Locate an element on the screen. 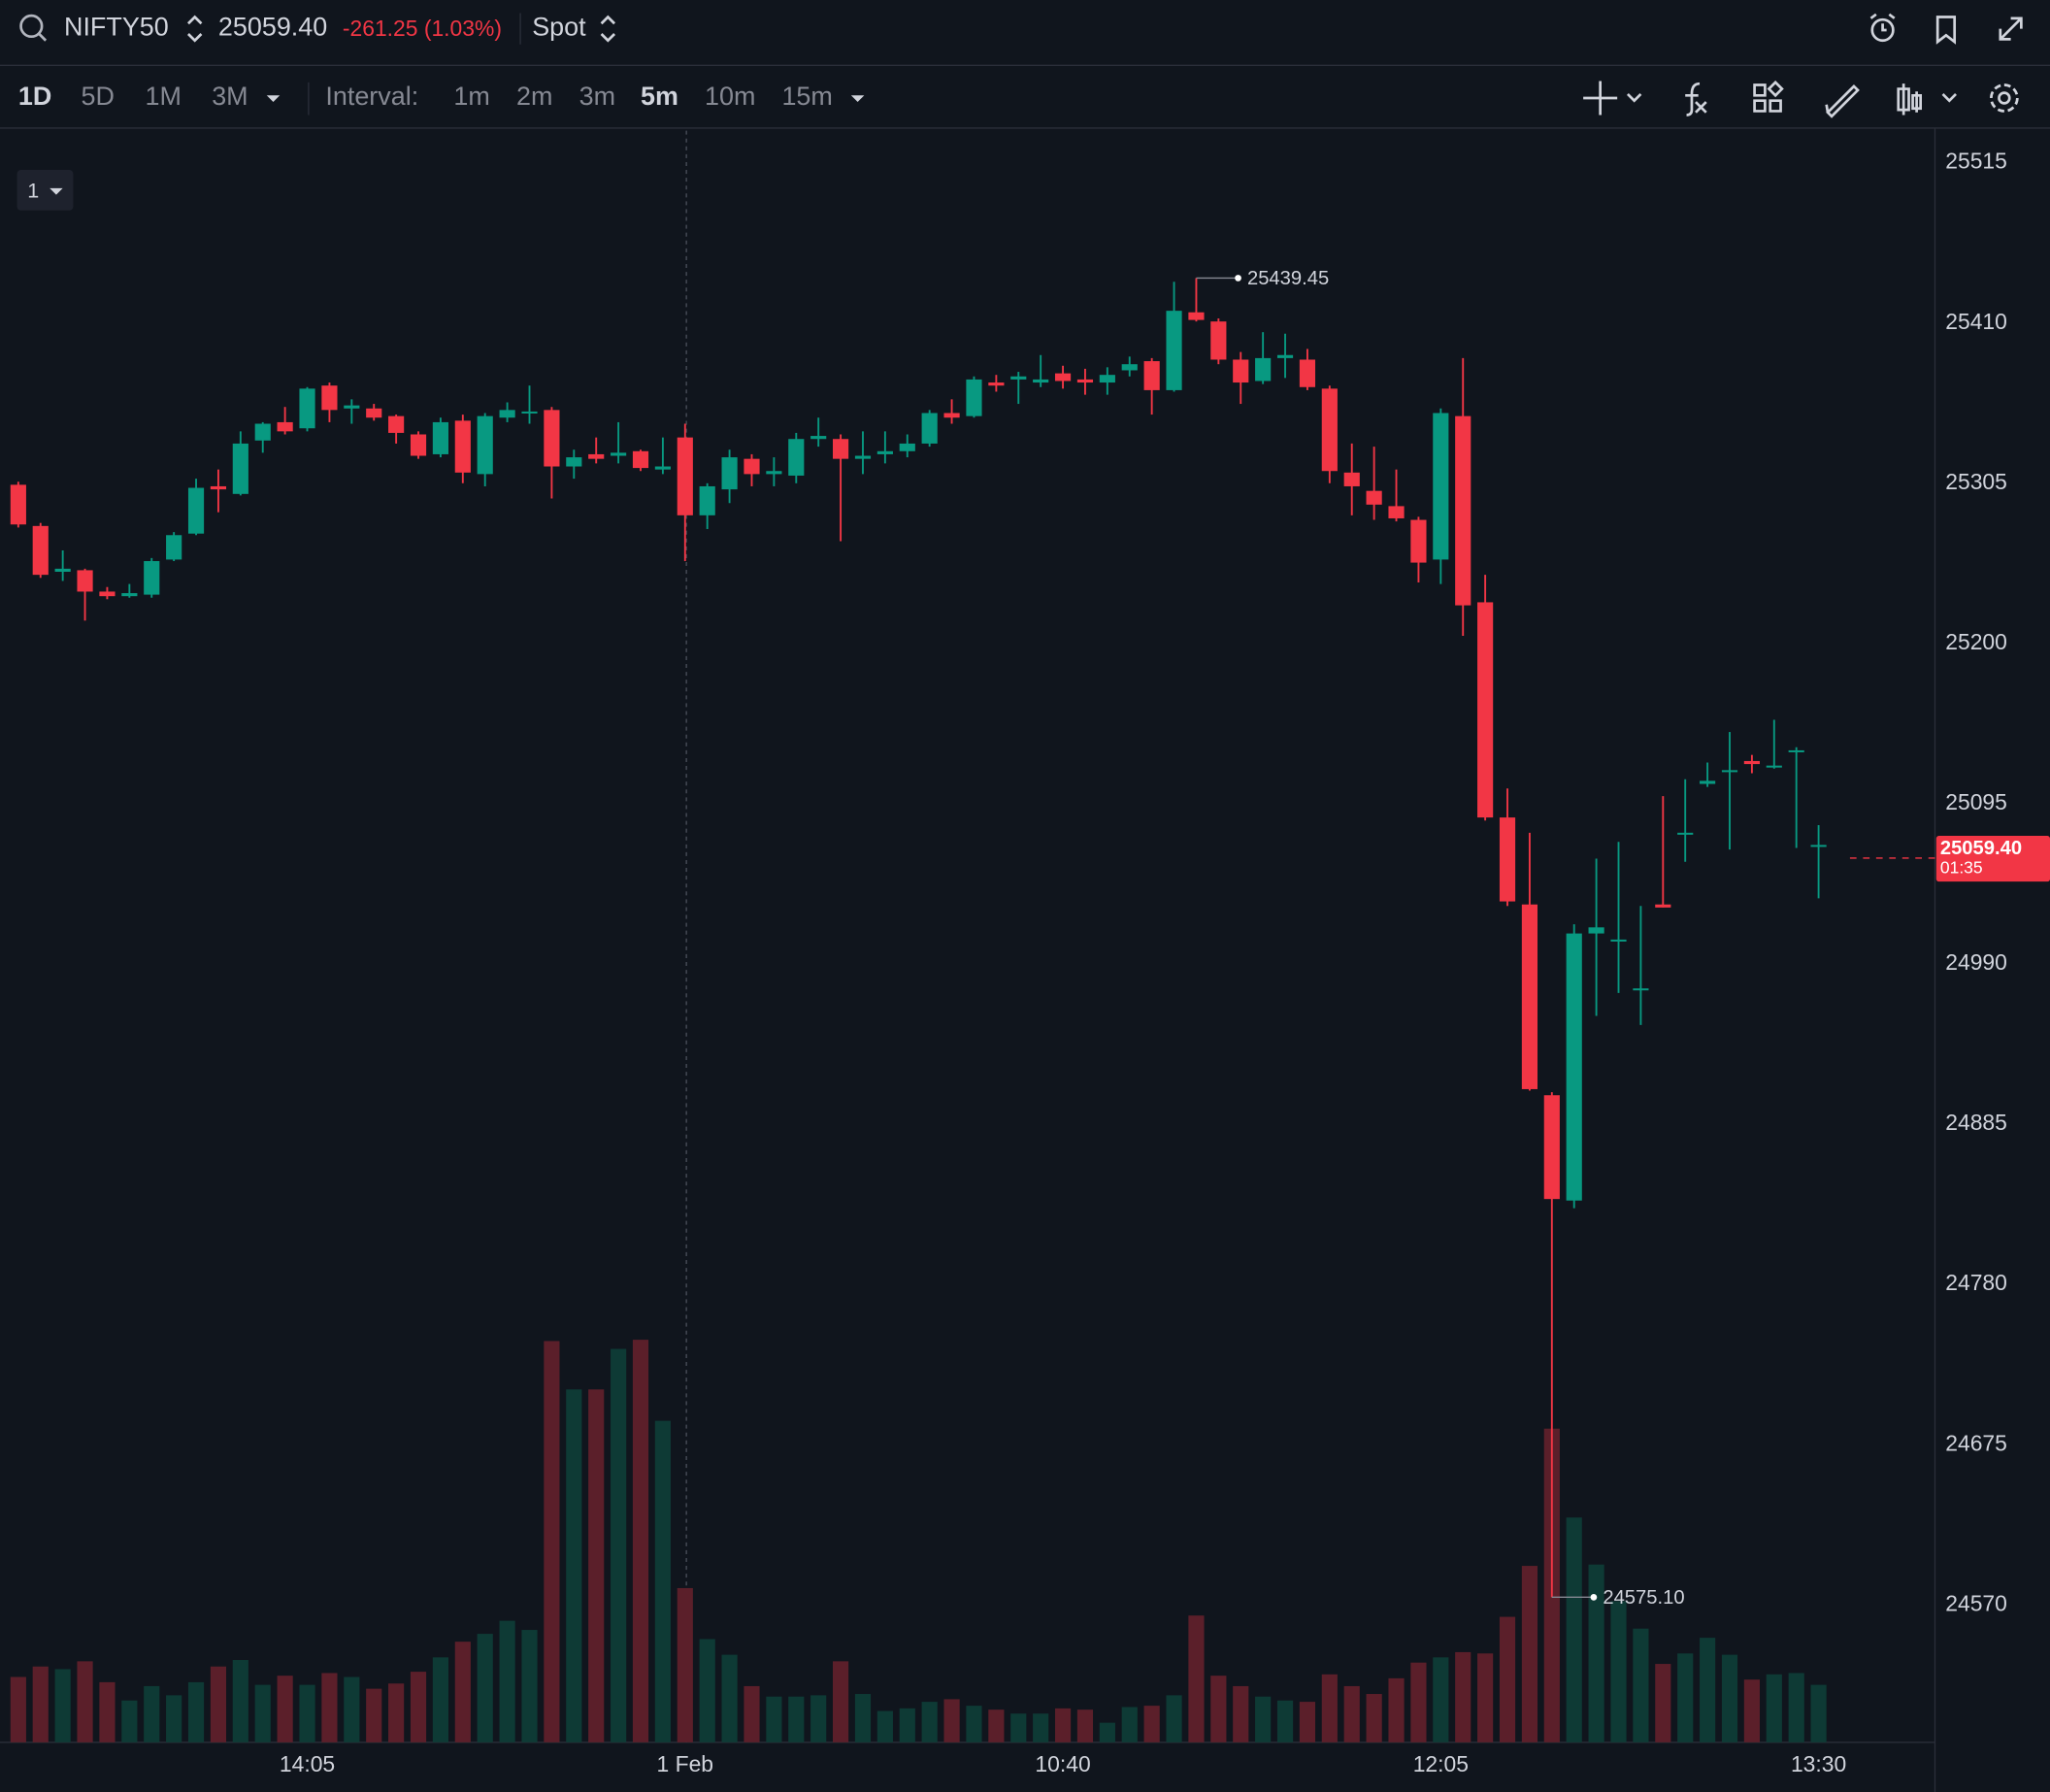 Image resolution: width=2050 pixels, height=1792 pixels. search-icon is located at coordinates (34, 28).